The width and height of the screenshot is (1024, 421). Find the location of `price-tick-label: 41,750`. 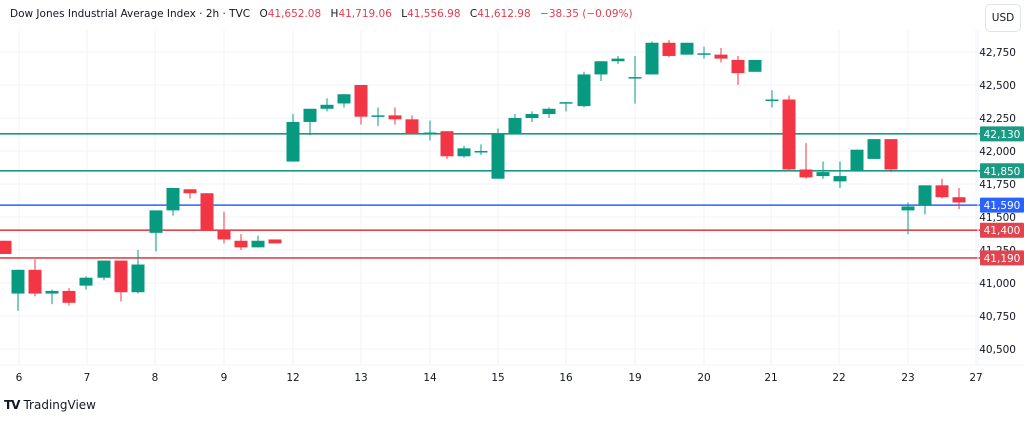

price-tick-label: 41,750 is located at coordinates (997, 185).